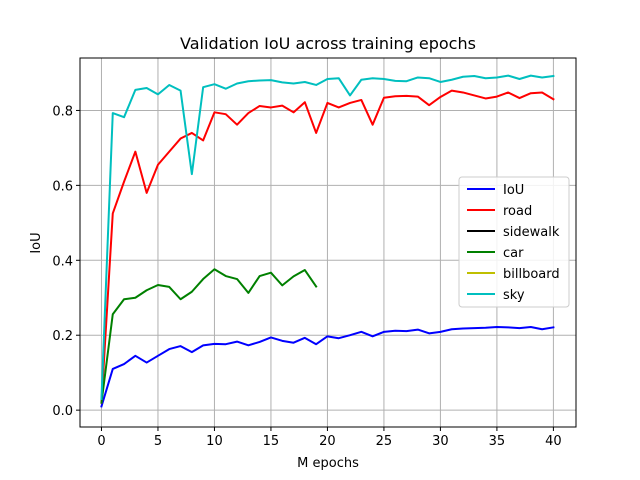 This screenshot has height=480, width=640. What do you see at coordinates (328, 463) in the screenshot?
I see `x-axis-label: M epochs` at bounding box center [328, 463].